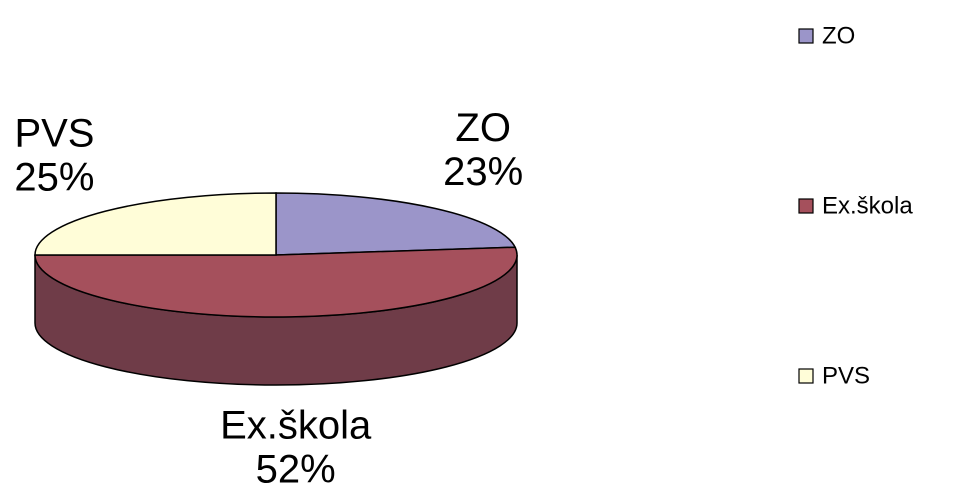 The height and width of the screenshot is (493, 954). What do you see at coordinates (838, 35) in the screenshot?
I see `legend-label: ZO` at bounding box center [838, 35].